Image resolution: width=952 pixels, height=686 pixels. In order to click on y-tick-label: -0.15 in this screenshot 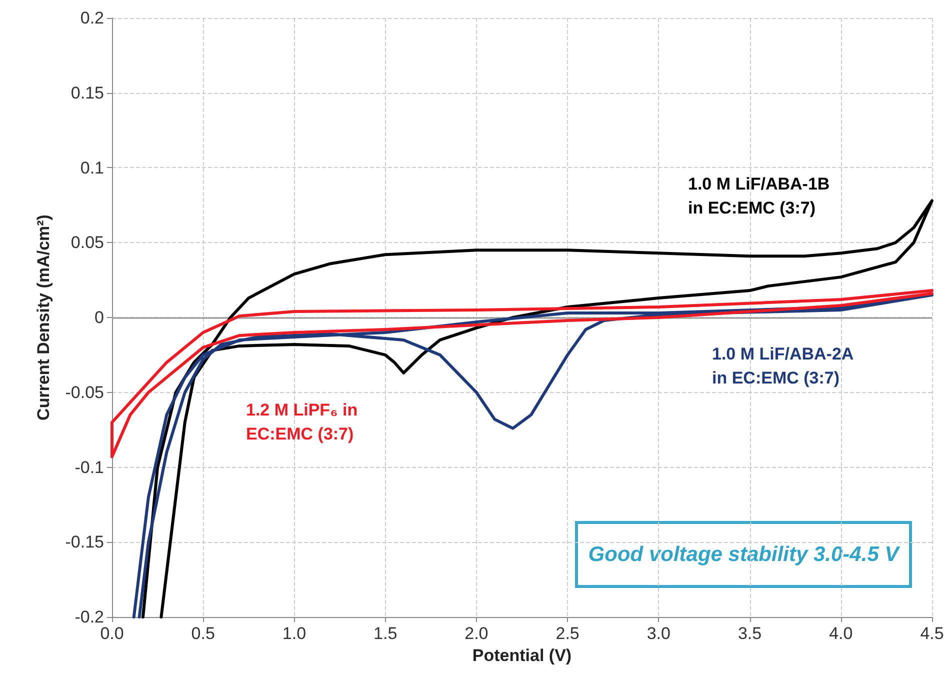, I will do `click(84, 542)`.